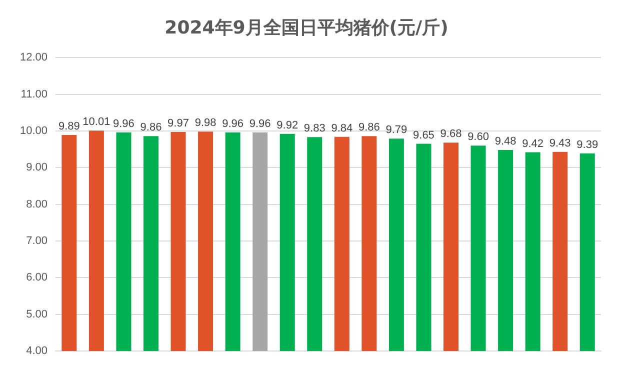 This screenshot has height=377, width=629. What do you see at coordinates (37, 241) in the screenshot?
I see `y-tick-label: 7.00` at bounding box center [37, 241].